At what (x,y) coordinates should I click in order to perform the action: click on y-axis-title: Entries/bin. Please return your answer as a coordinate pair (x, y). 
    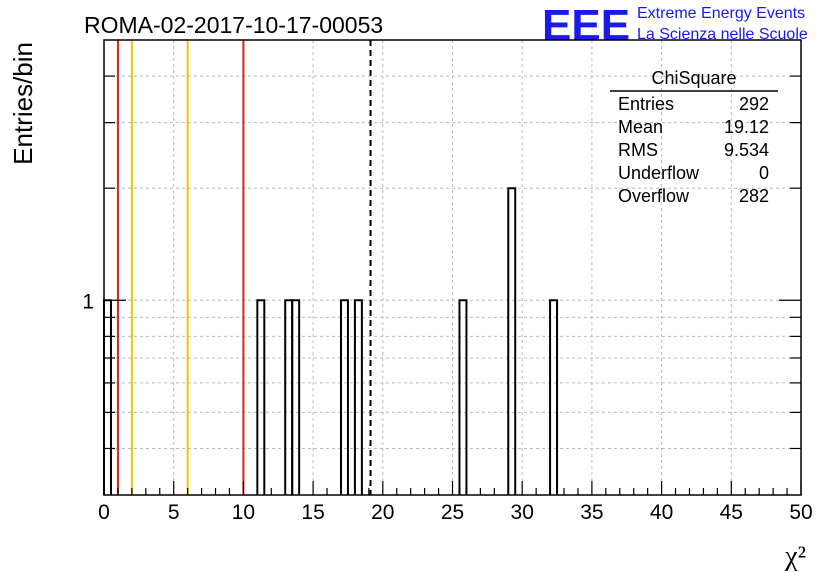
    Looking at the image, I should click on (23, 103).